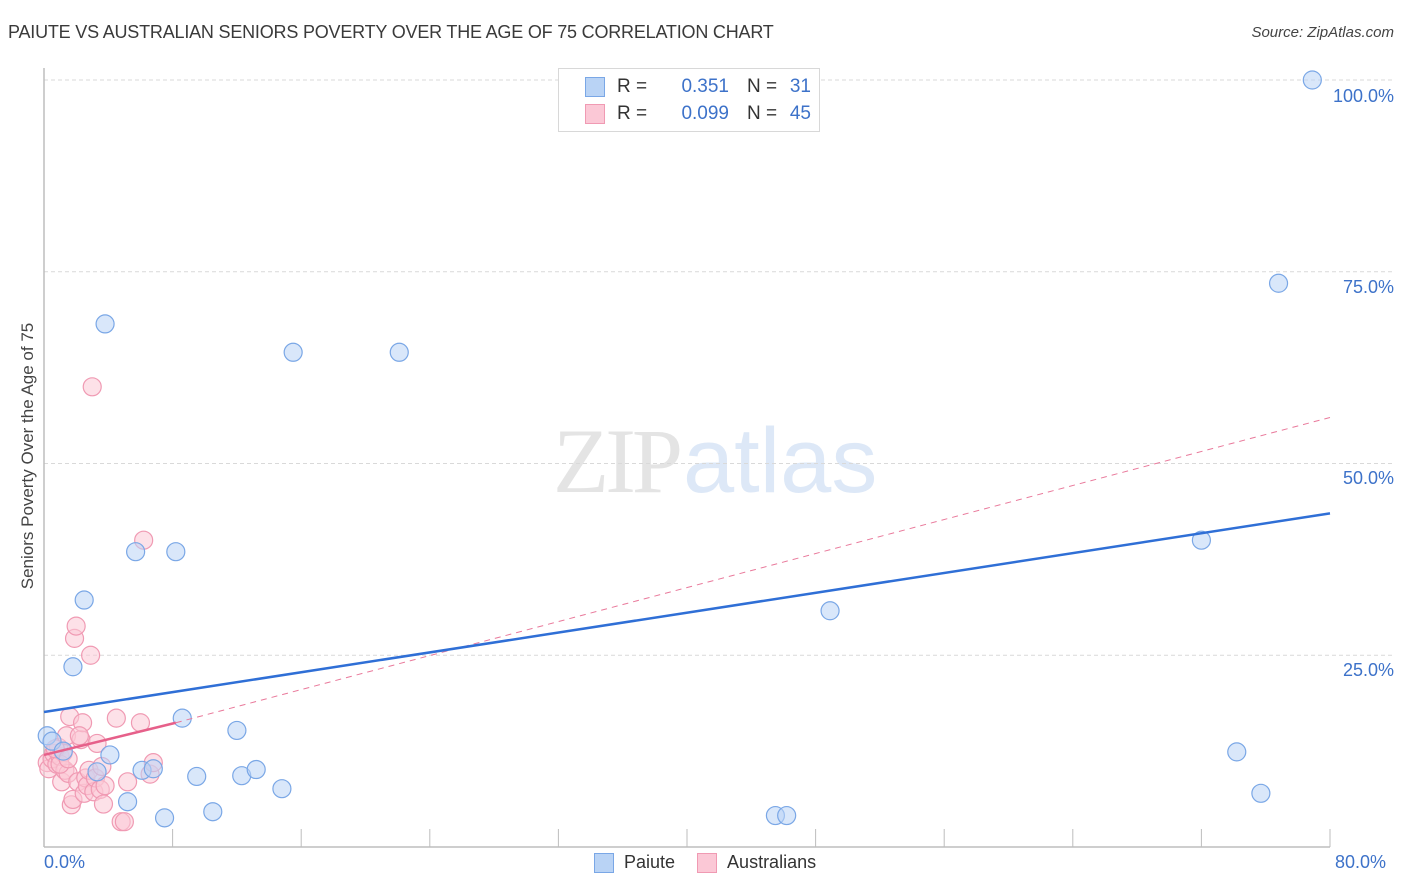  What do you see at coordinates (800, 86) in the screenshot?
I see `n-value: 31` at bounding box center [800, 86].